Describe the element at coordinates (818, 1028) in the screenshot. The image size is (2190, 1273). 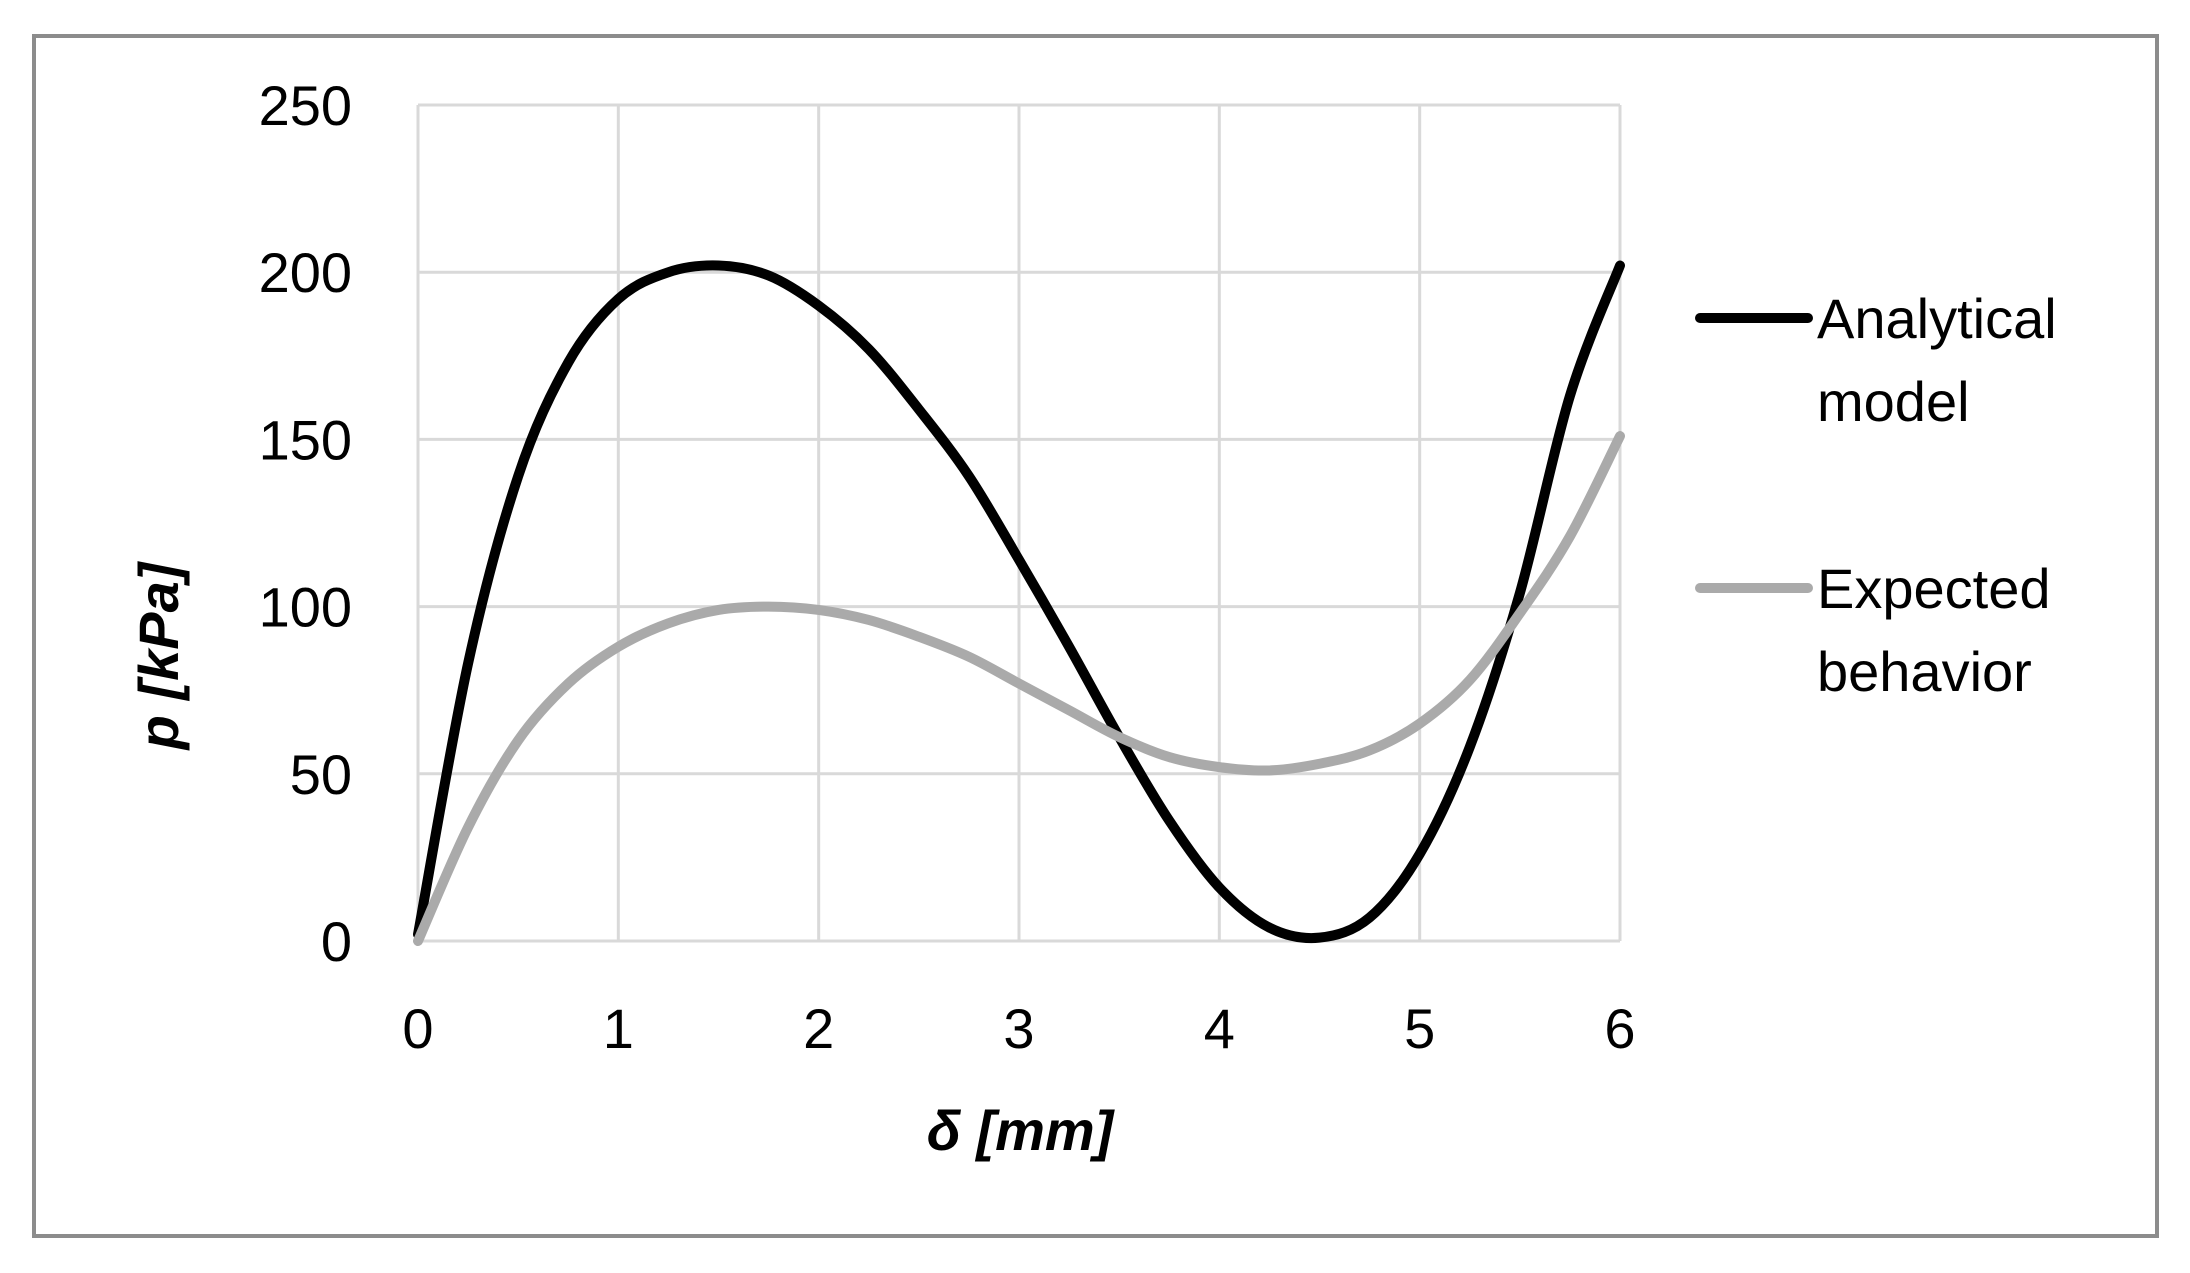
I see `x-tick-label: 2` at that location.